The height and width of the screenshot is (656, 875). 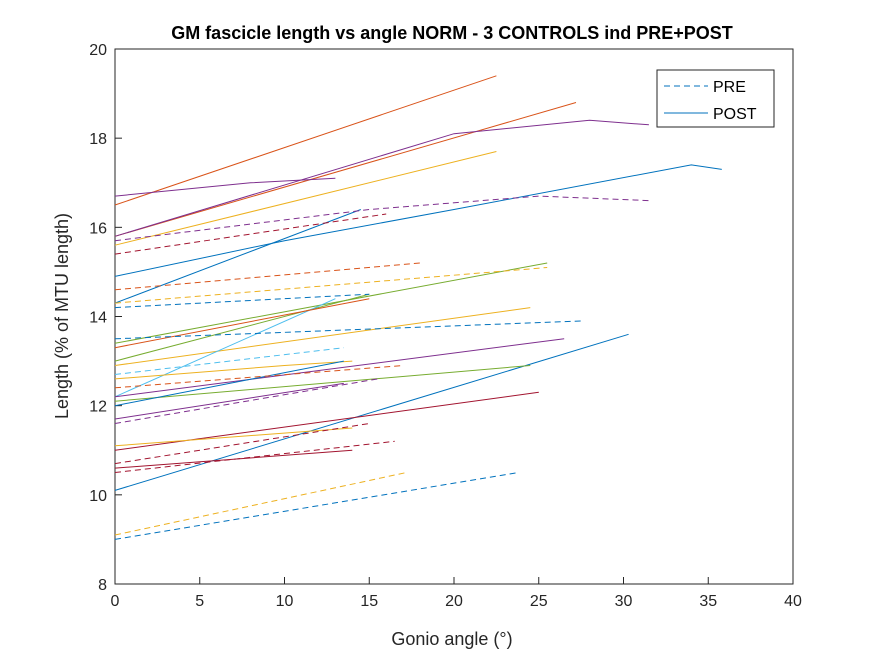 What do you see at coordinates (369, 601) in the screenshot?
I see `x-tick-label: 15` at bounding box center [369, 601].